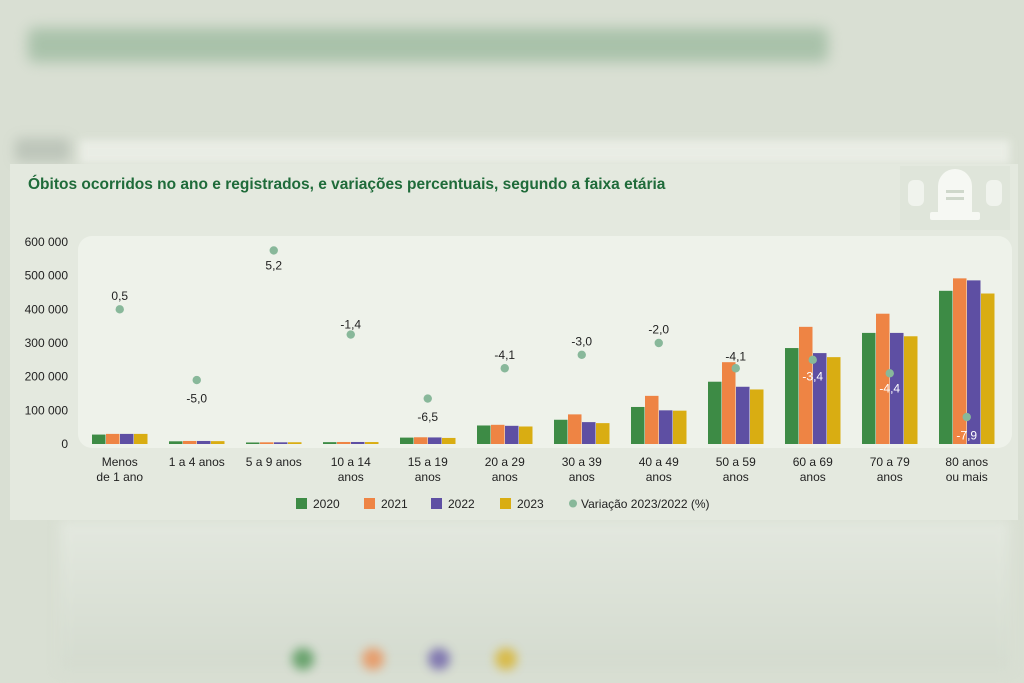 Image resolution: width=1024 pixels, height=683 pixels. I want to click on y-tick-label: 300 000, so click(47, 343).